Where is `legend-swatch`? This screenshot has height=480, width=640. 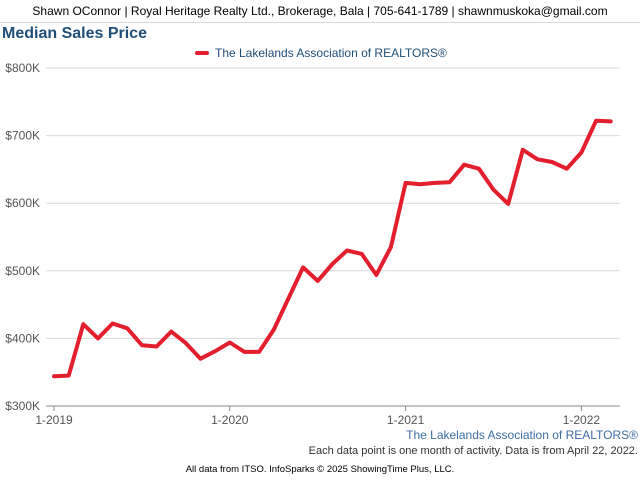 legend-swatch is located at coordinates (202, 53).